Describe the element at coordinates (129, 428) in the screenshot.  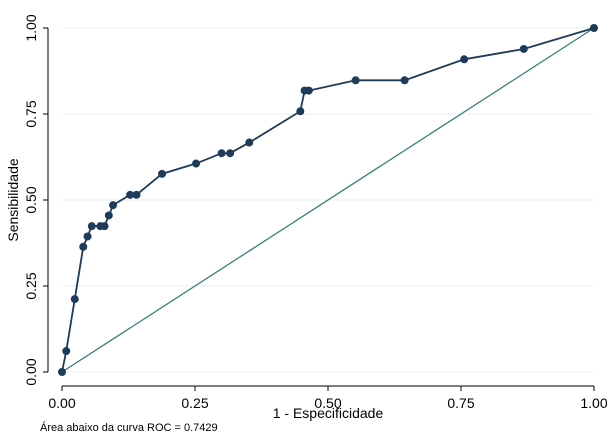
I see `auc-annotation: Área abaixo da curva ROC = 0.7429` at that location.